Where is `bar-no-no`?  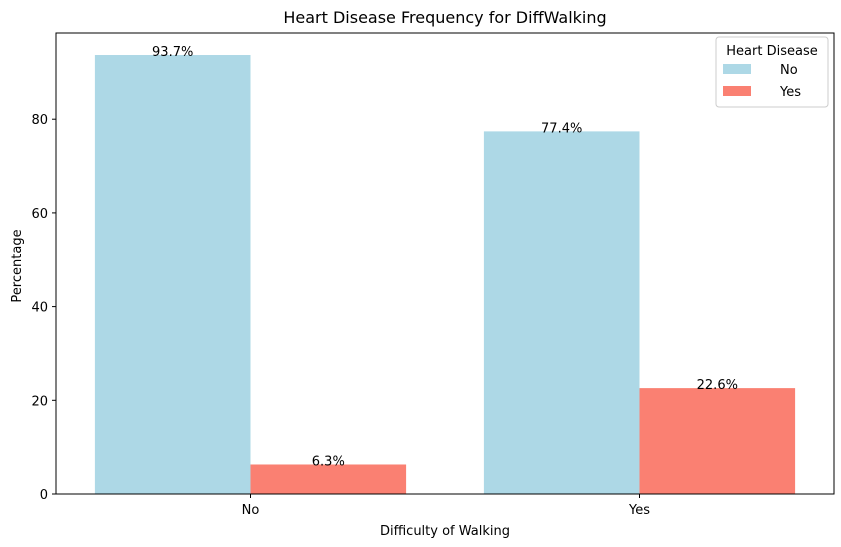
bar-no-no is located at coordinates (172, 274).